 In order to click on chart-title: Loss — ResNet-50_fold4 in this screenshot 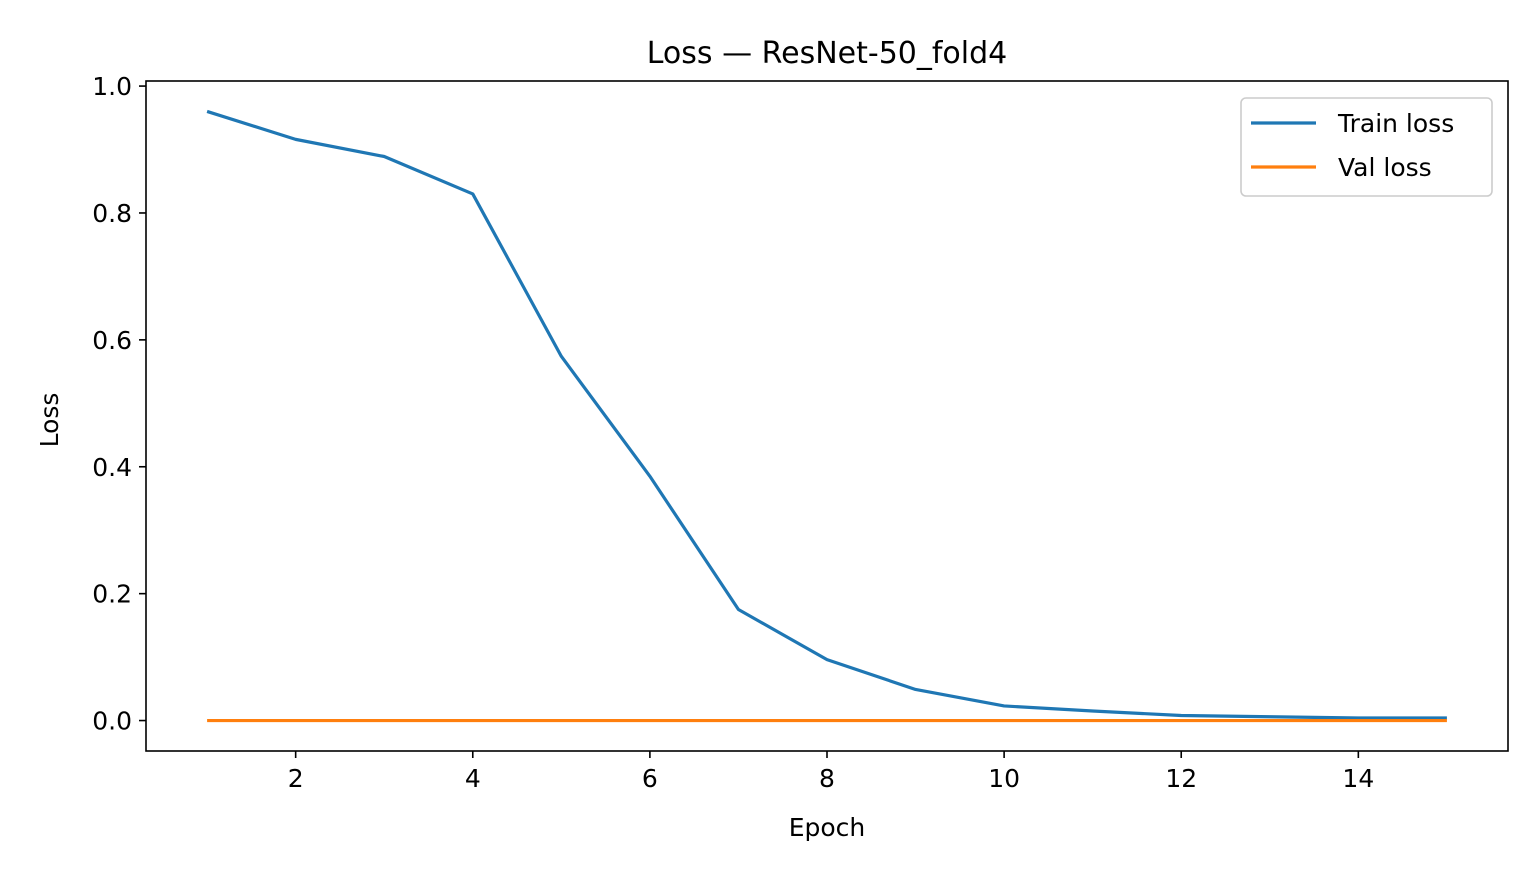, I will do `click(827, 53)`.